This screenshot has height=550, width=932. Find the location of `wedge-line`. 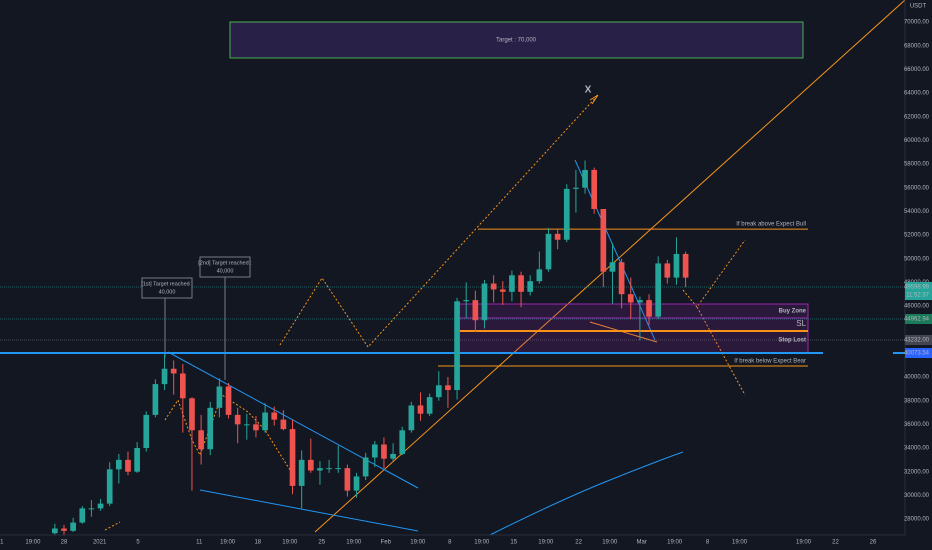

wedge-line is located at coordinates (615, 250).